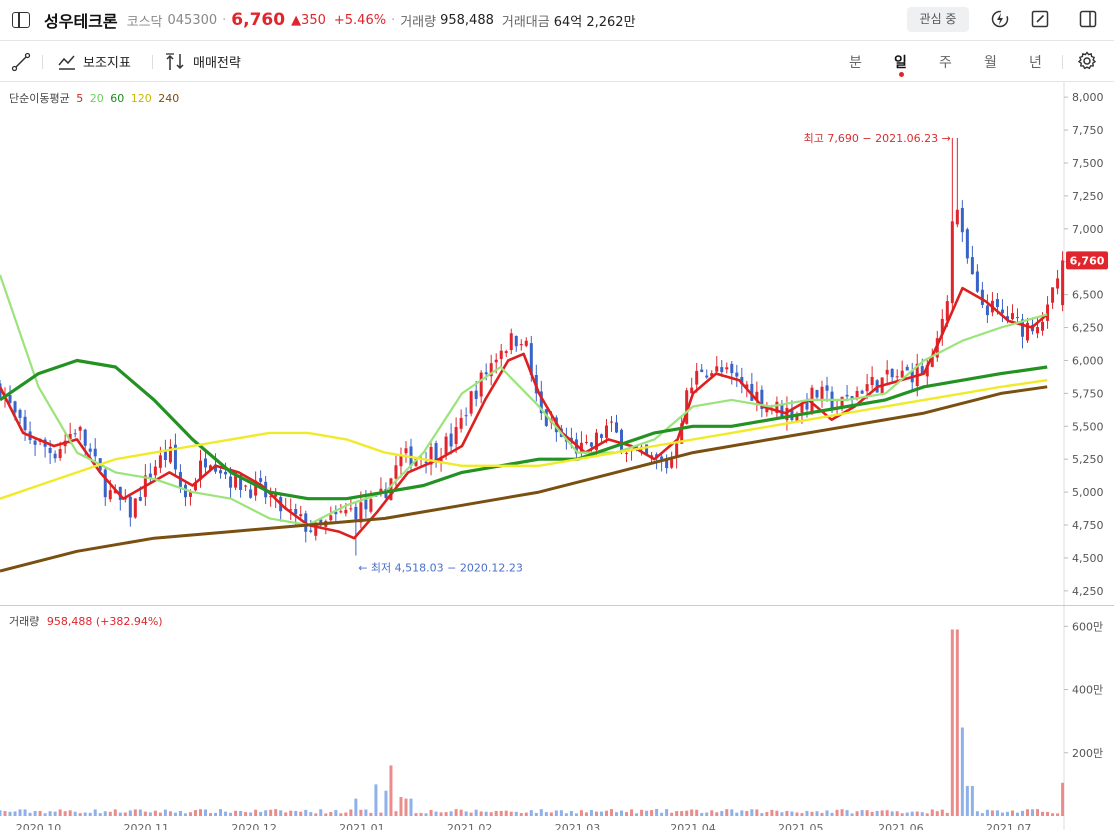 The width and height of the screenshot is (1114, 830). Describe the element at coordinates (594, 22) in the screenshot. I see `amount-value: 64억 2,262만` at that location.